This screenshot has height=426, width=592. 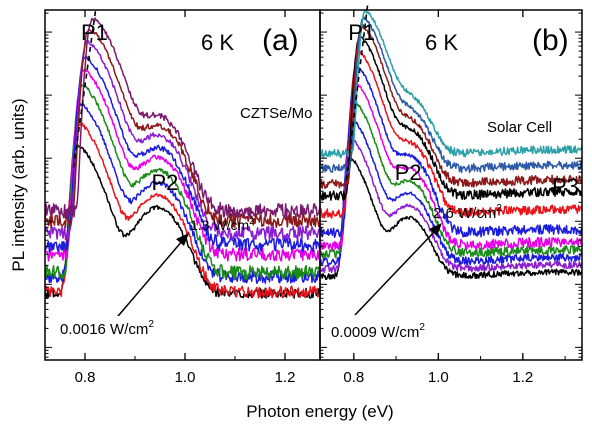 I want to click on panel-b-power-low: 0.0009 W/cm2, so click(x=378, y=331).